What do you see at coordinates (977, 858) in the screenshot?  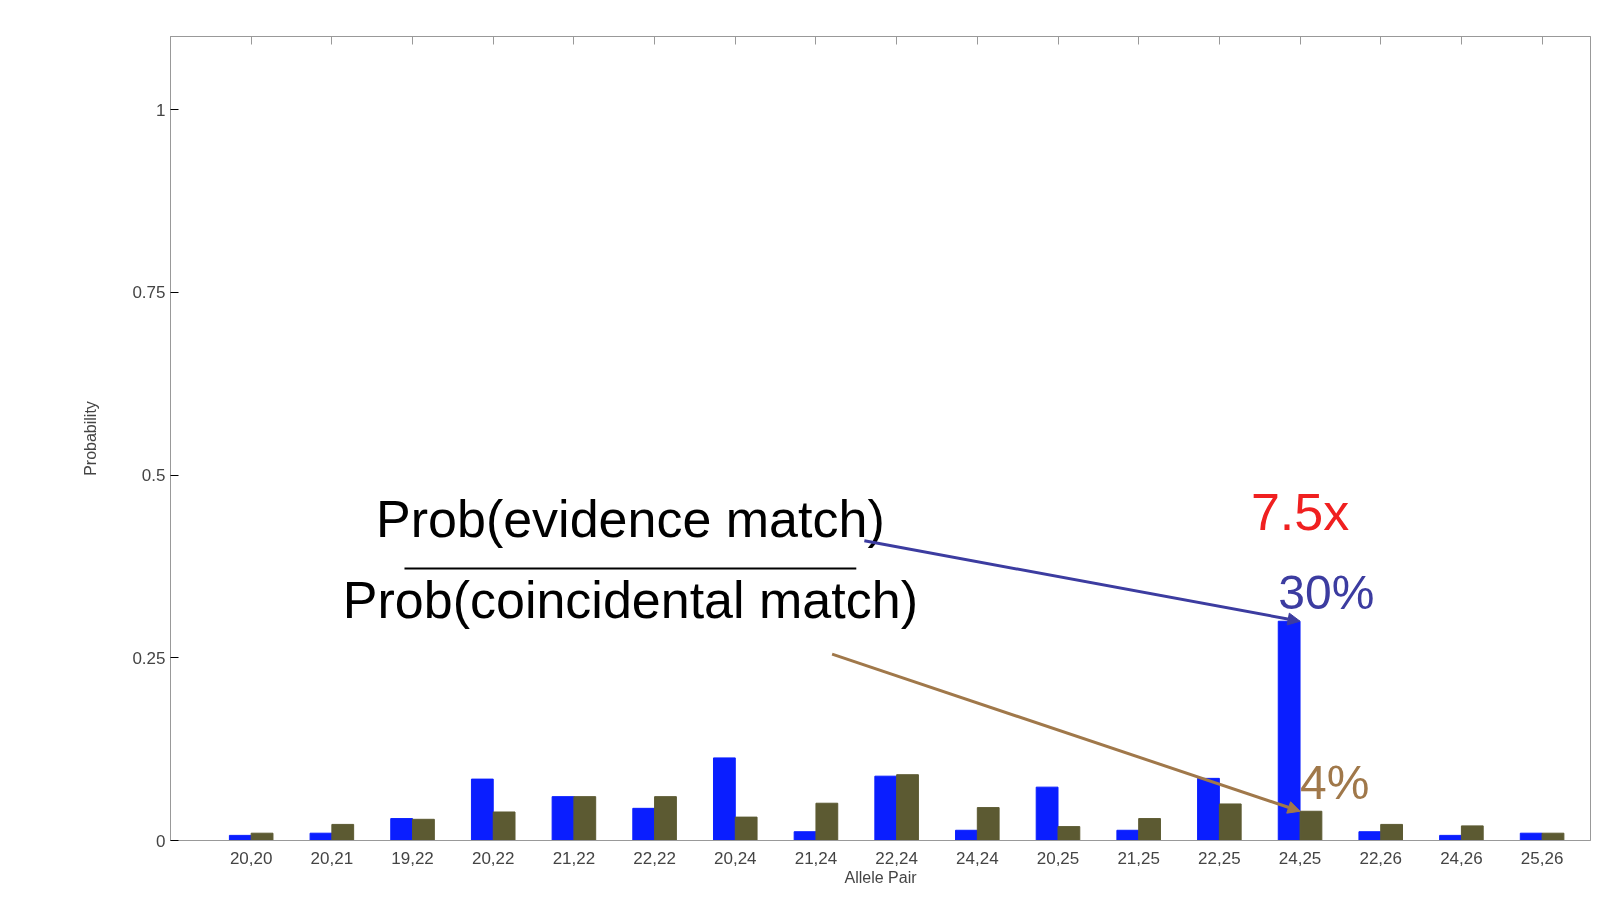 I see `x-tick-label: 24,24` at bounding box center [977, 858].